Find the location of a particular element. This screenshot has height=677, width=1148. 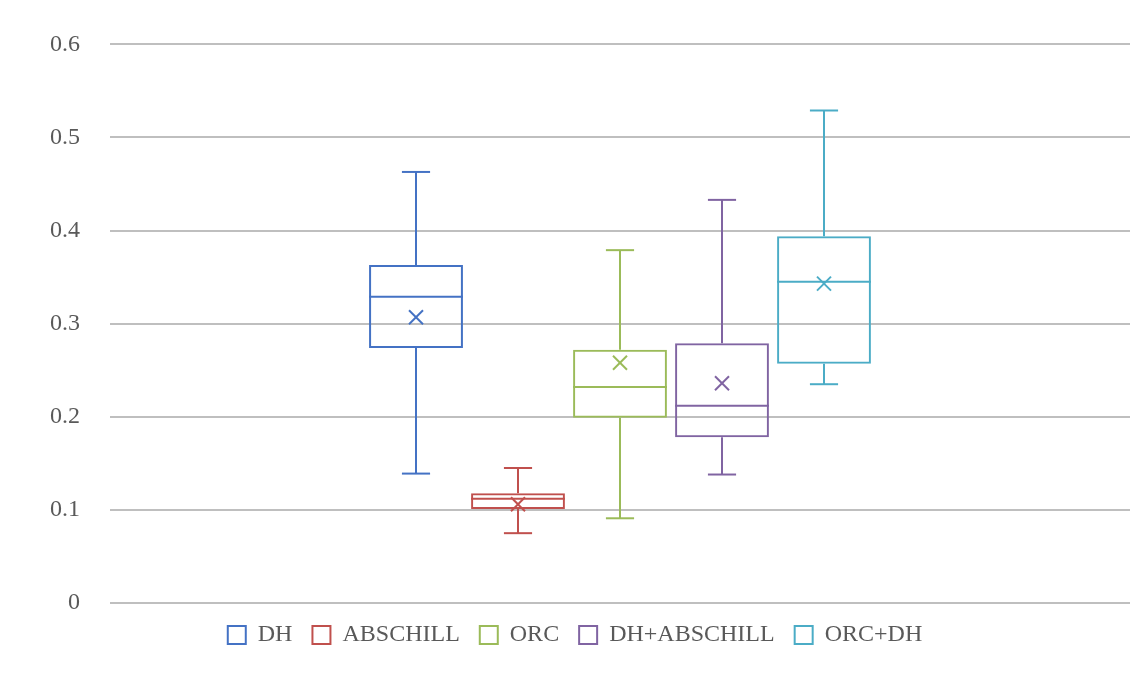

legend-label: ABSCHILL is located at coordinates (401, 633).